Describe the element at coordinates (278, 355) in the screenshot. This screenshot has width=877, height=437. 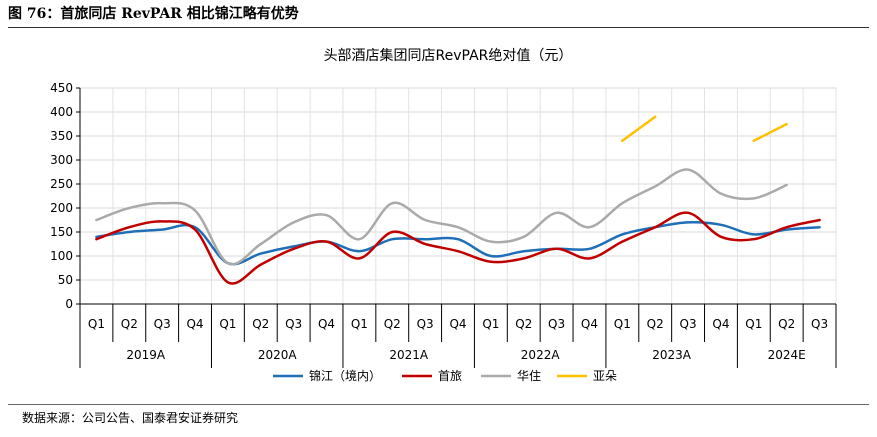
I see `x-group-label: 2020A` at that location.